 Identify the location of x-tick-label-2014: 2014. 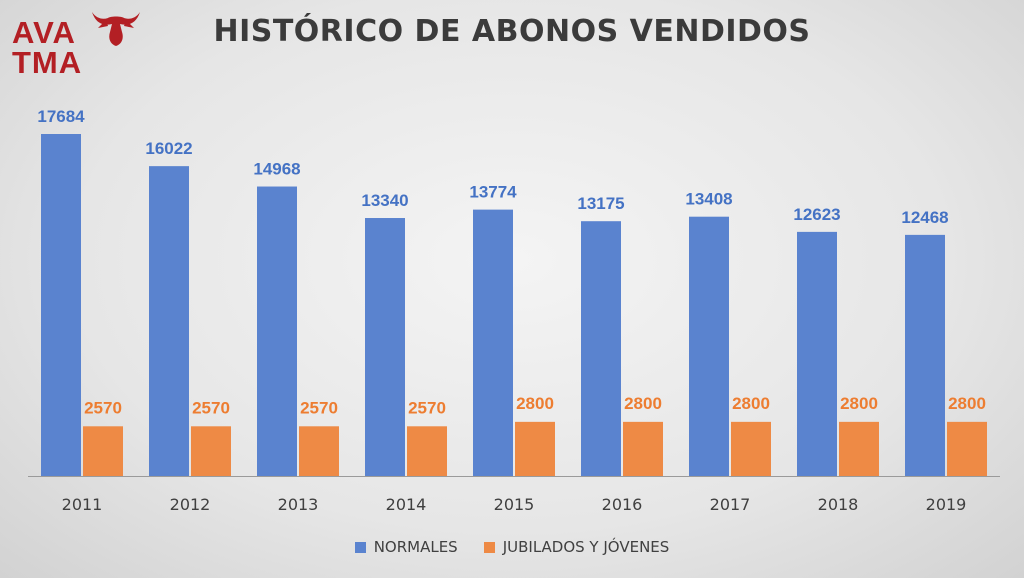
(406, 504).